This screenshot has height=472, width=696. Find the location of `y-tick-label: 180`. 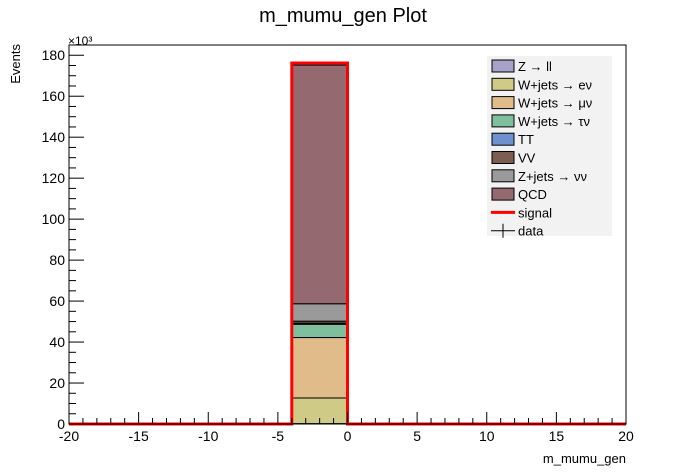

y-tick-label: 180 is located at coordinates (54, 55).